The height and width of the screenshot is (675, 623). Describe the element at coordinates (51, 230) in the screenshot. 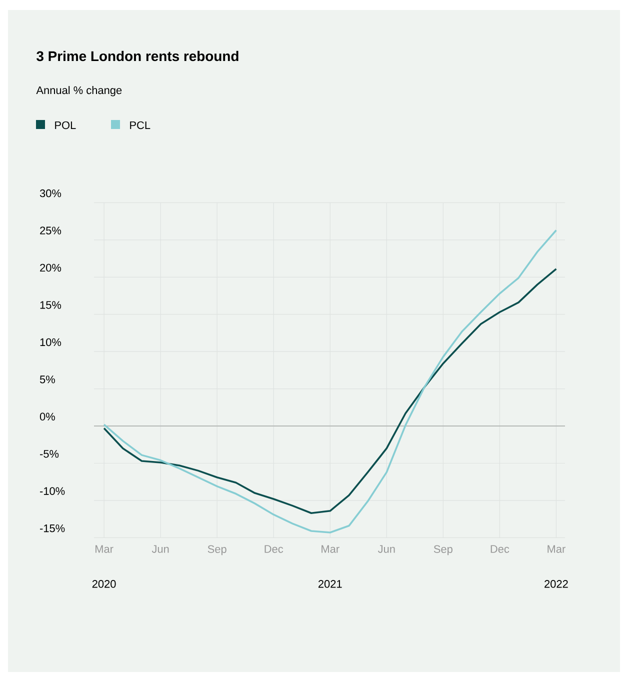

I see `y-tick-label: 25%` at that location.